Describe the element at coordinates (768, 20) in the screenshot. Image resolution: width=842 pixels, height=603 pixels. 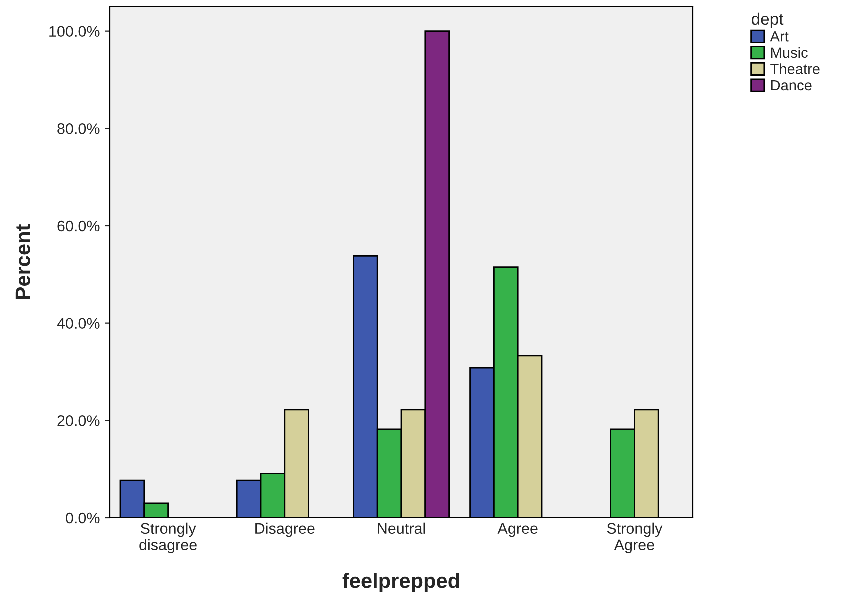
I see `legend-title: dept` at that location.